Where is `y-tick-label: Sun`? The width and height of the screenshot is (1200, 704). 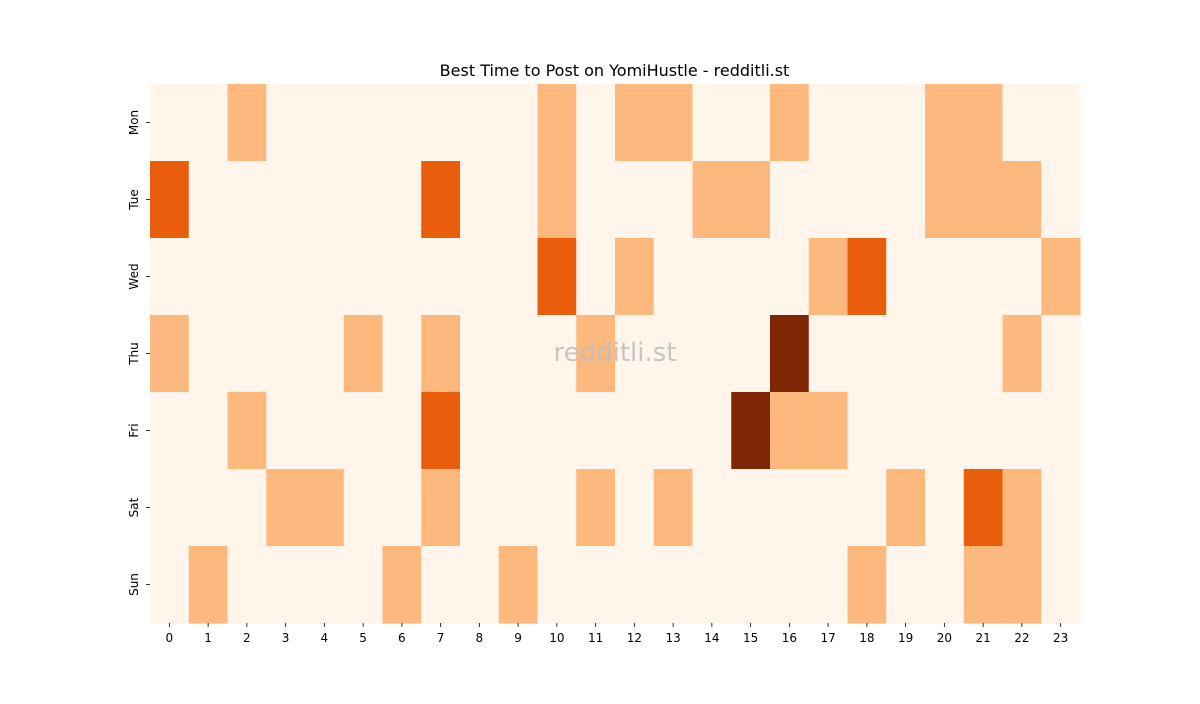
y-tick-label: Sun is located at coordinates (134, 584).